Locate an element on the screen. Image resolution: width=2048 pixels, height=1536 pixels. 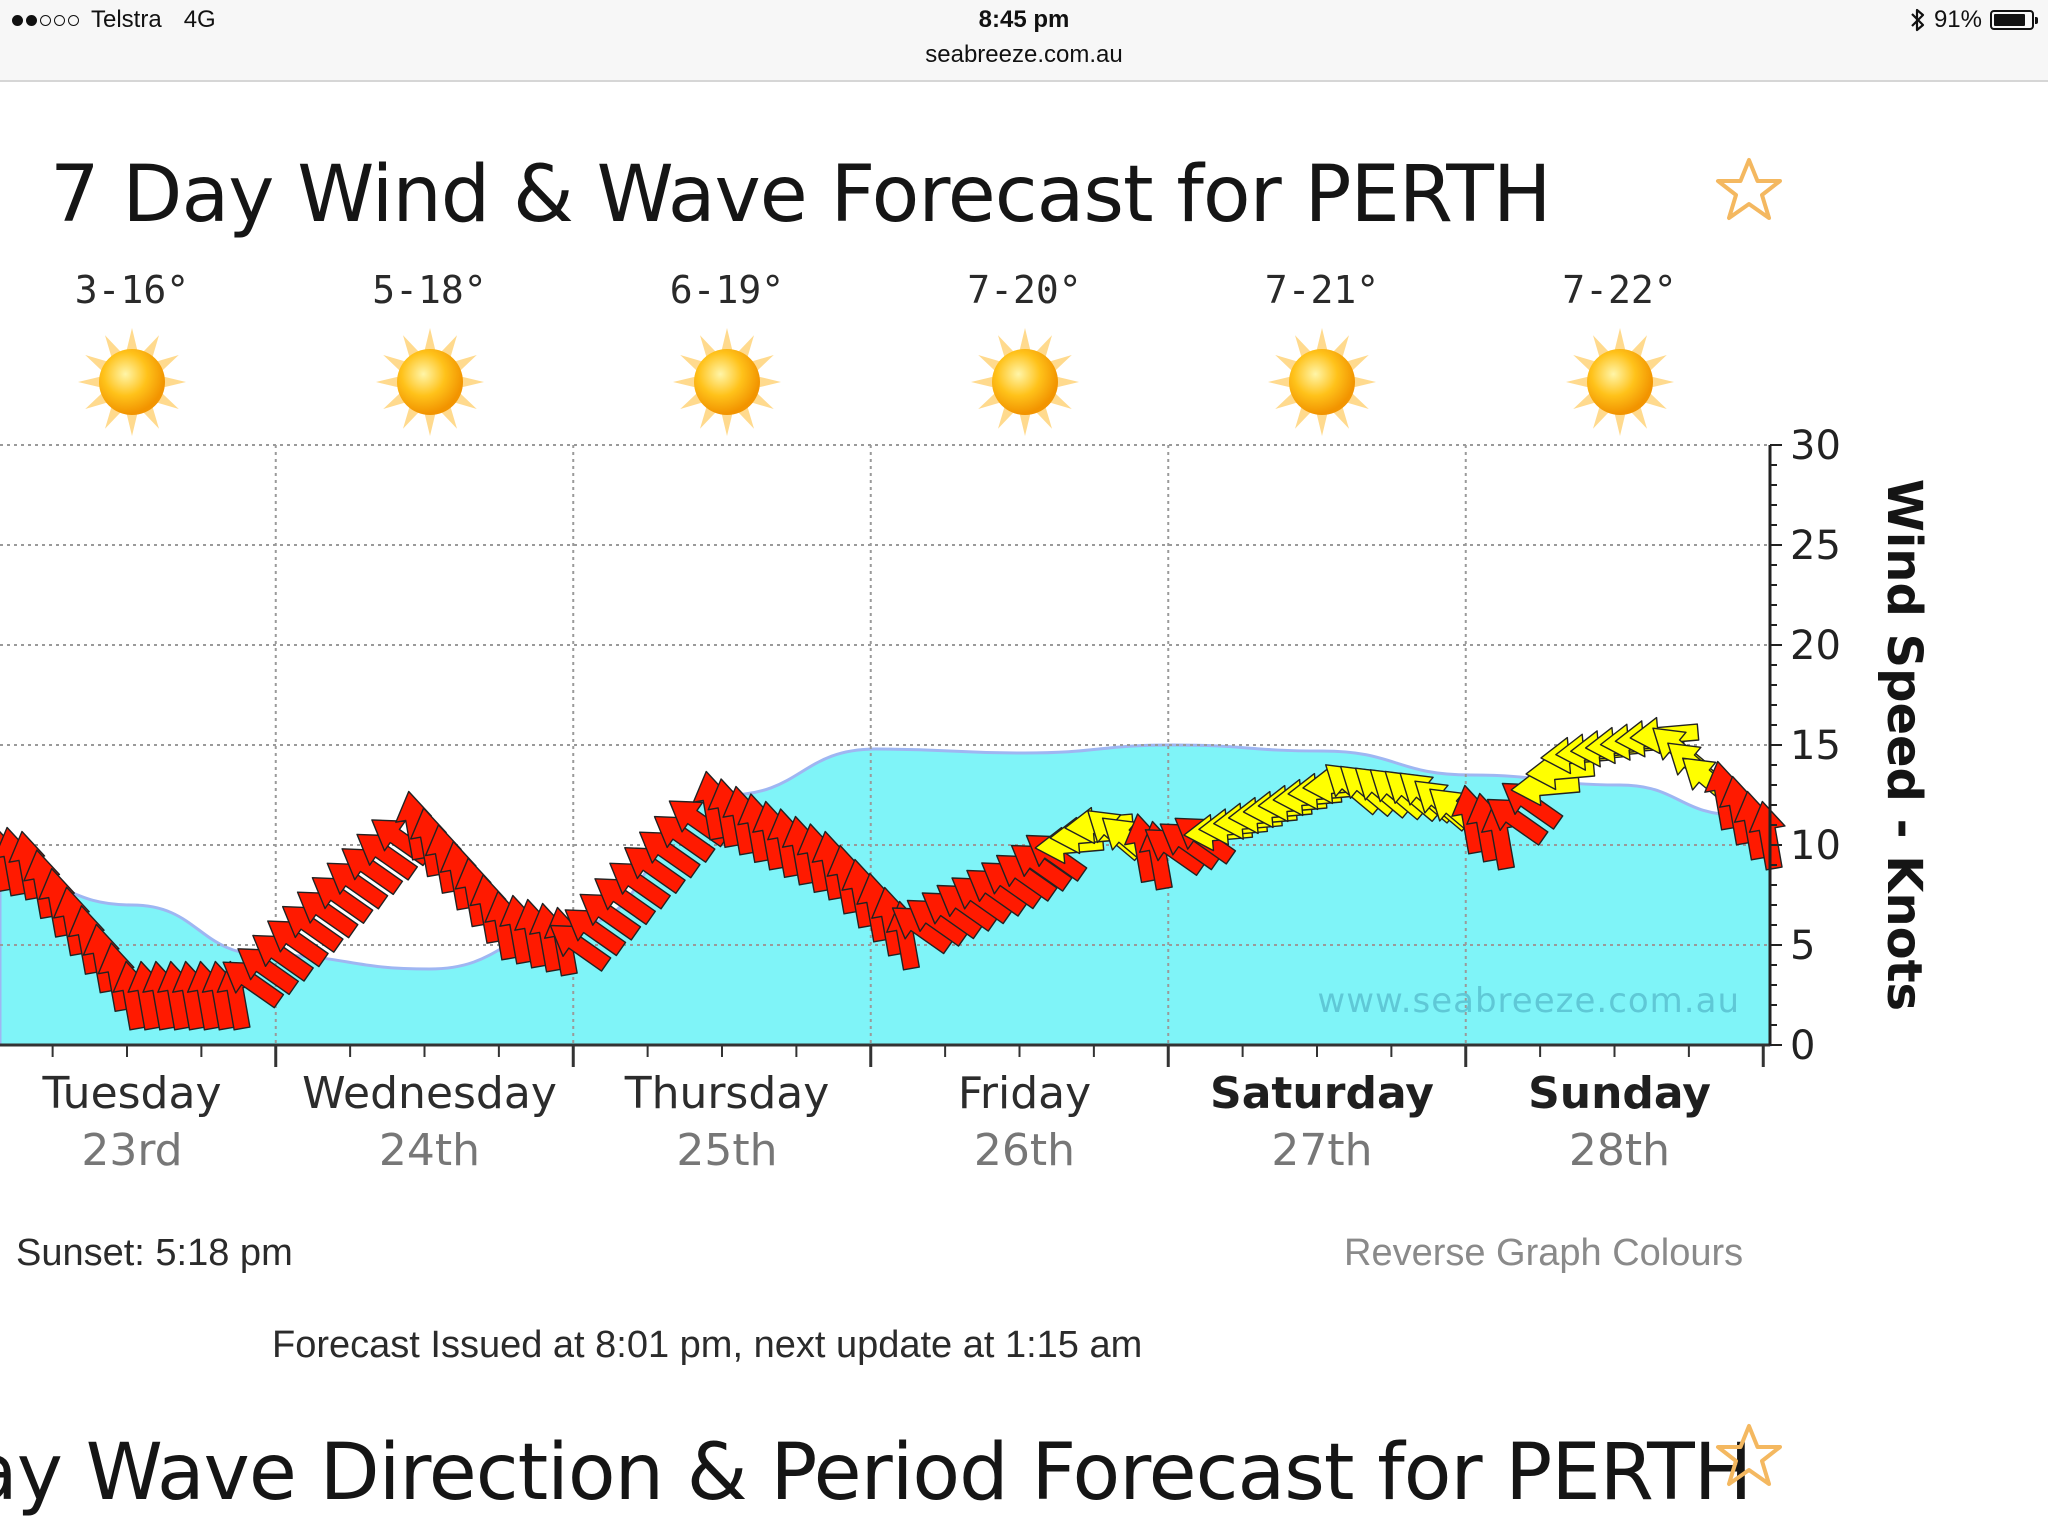
day-label: Tuesday 23rd is located at coordinates (136, 1122).